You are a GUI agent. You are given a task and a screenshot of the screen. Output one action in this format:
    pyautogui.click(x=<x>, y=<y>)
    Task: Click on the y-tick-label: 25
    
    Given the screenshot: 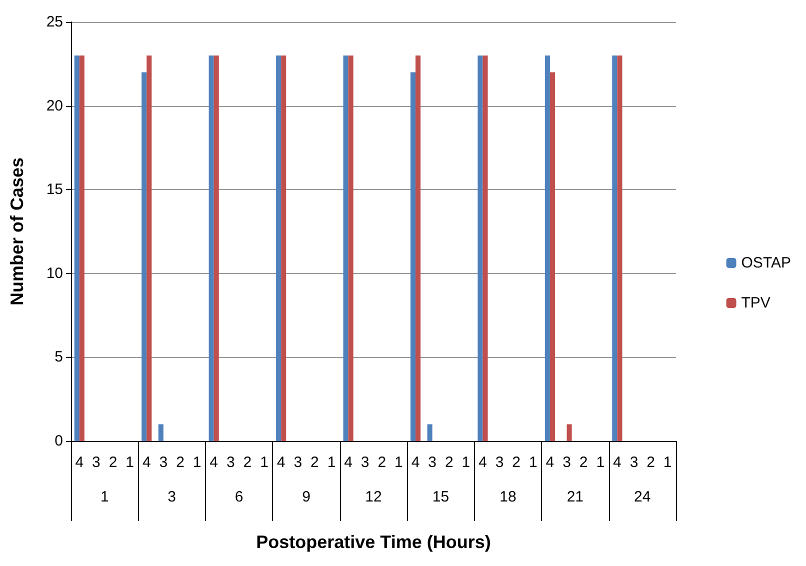 What is the action you would take?
    pyautogui.click(x=54, y=22)
    